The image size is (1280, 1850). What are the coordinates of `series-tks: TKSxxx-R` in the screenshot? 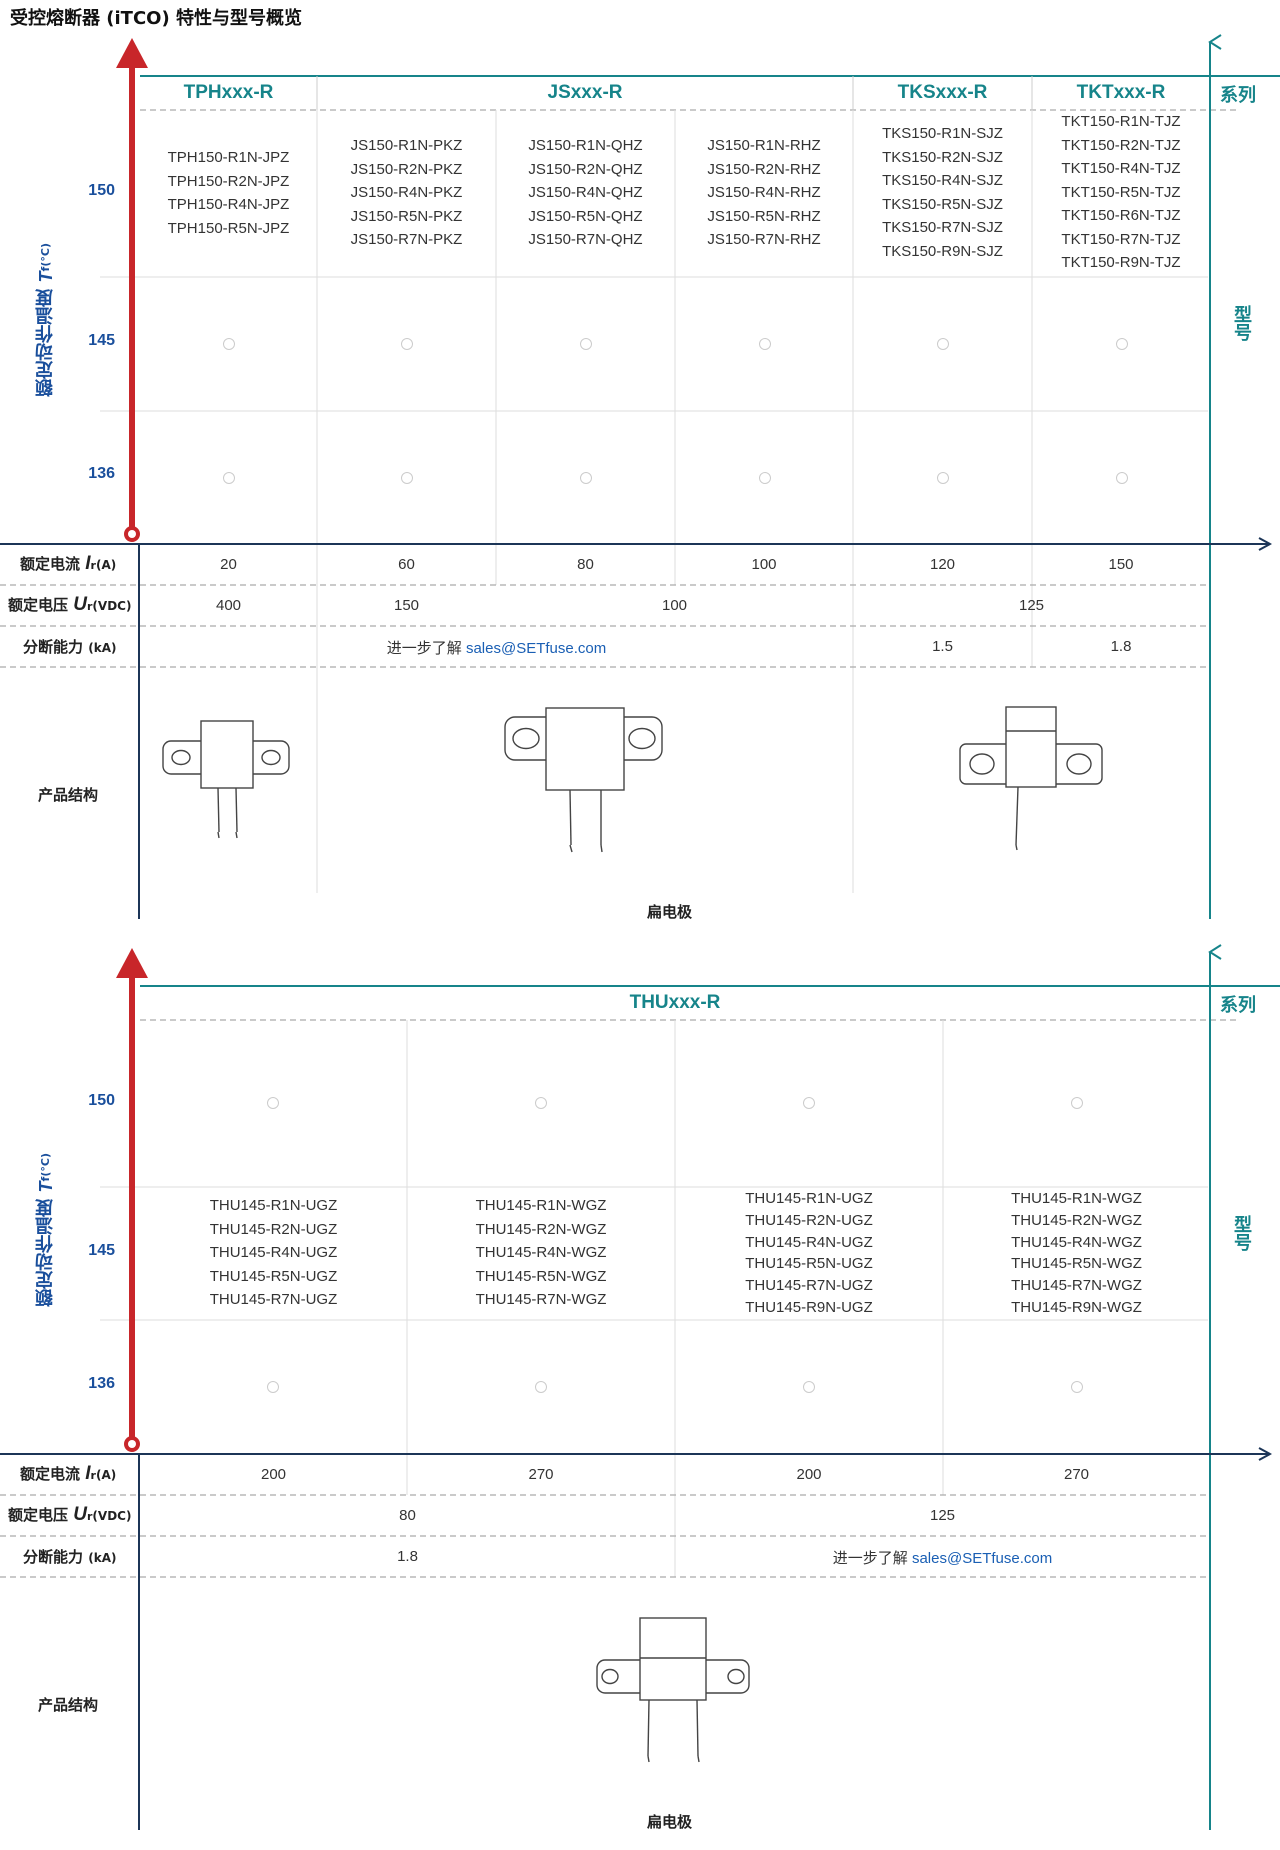 It's located at (942, 92).